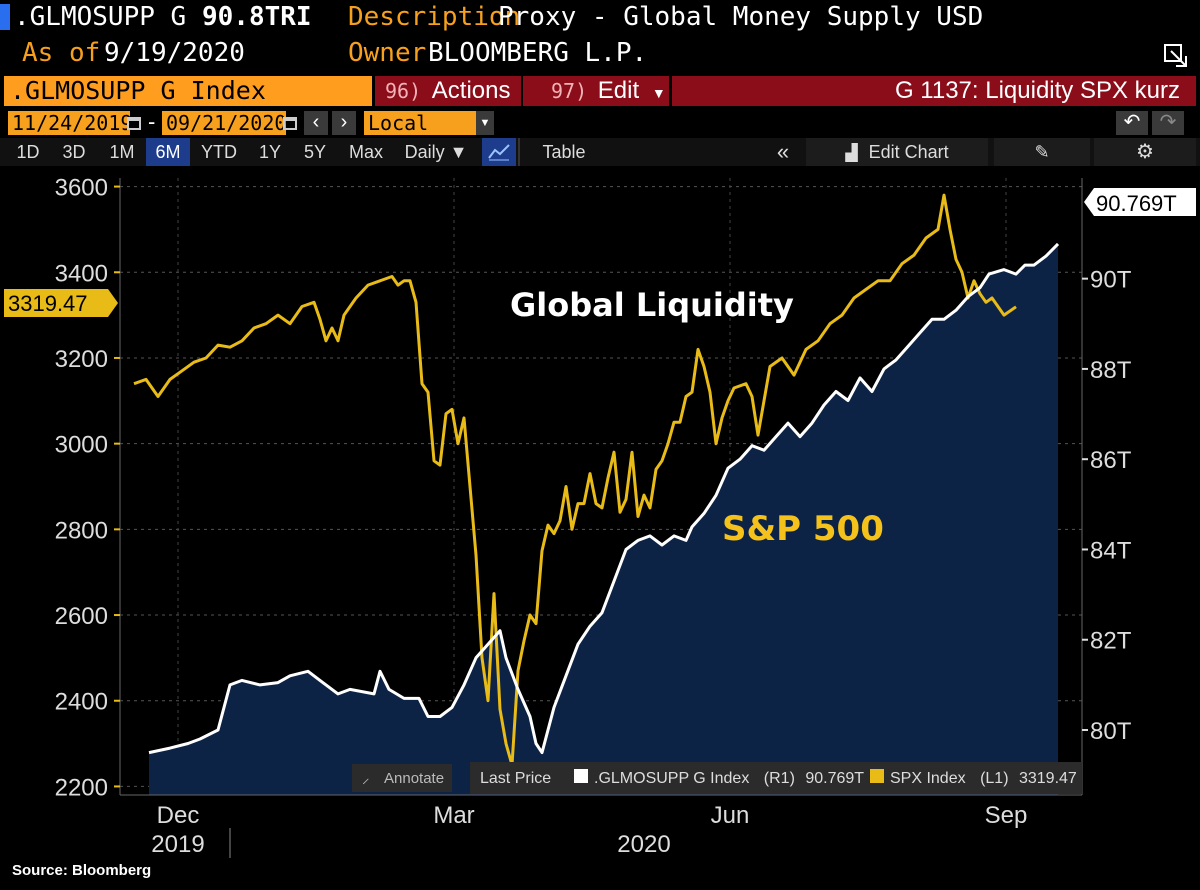 The height and width of the screenshot is (890, 1200). Describe the element at coordinates (730, 815) in the screenshot. I see `x-tick-label: Jun` at that location.